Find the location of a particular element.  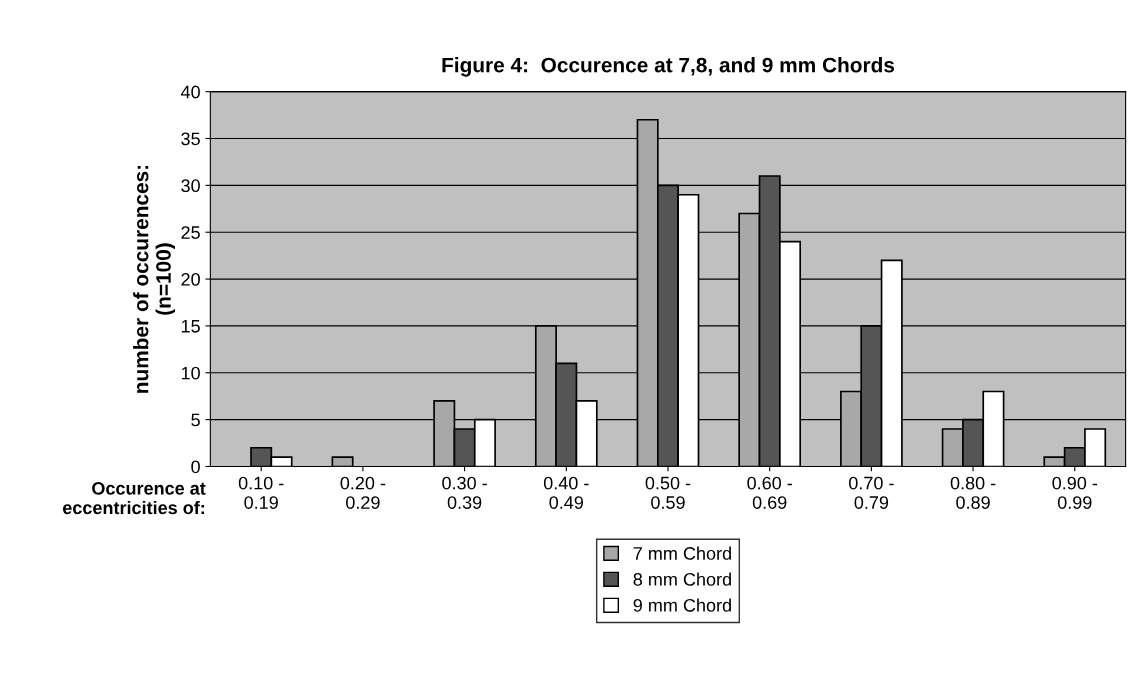

y-tick-label: 5 is located at coordinates (195, 420).